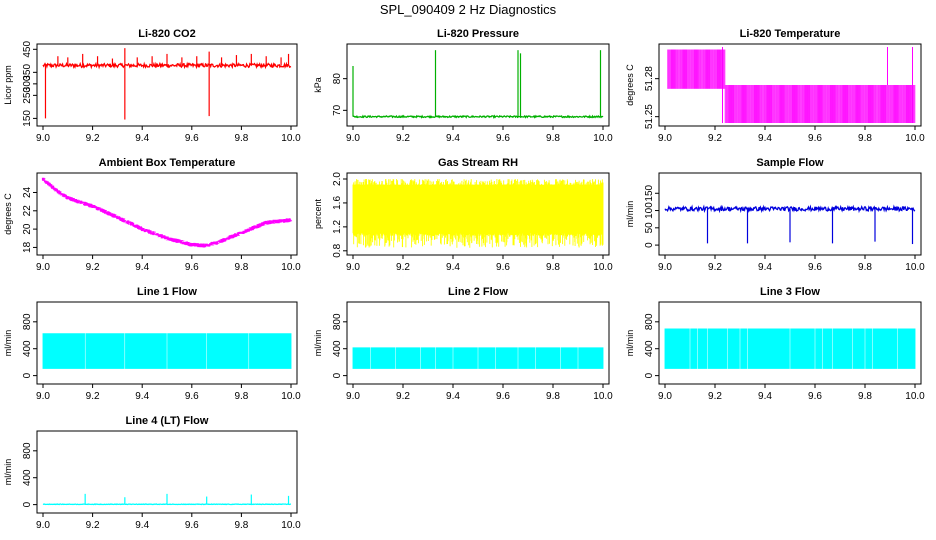  What do you see at coordinates (649, 228) in the screenshot?
I see `y-tick-label: 50` at bounding box center [649, 228].